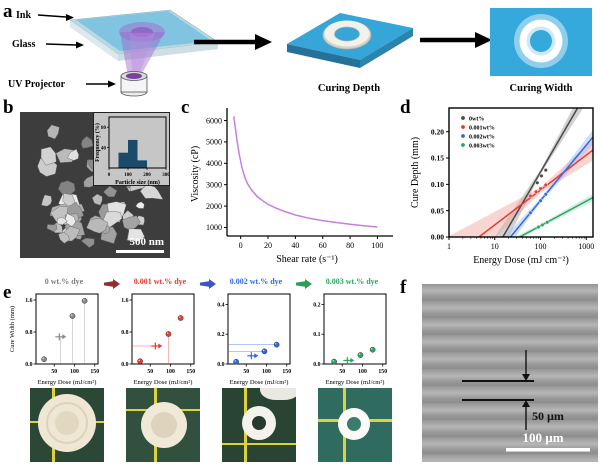  Describe the element at coordinates (23, 44) in the screenshot. I see `glass-label: Glass` at that location.